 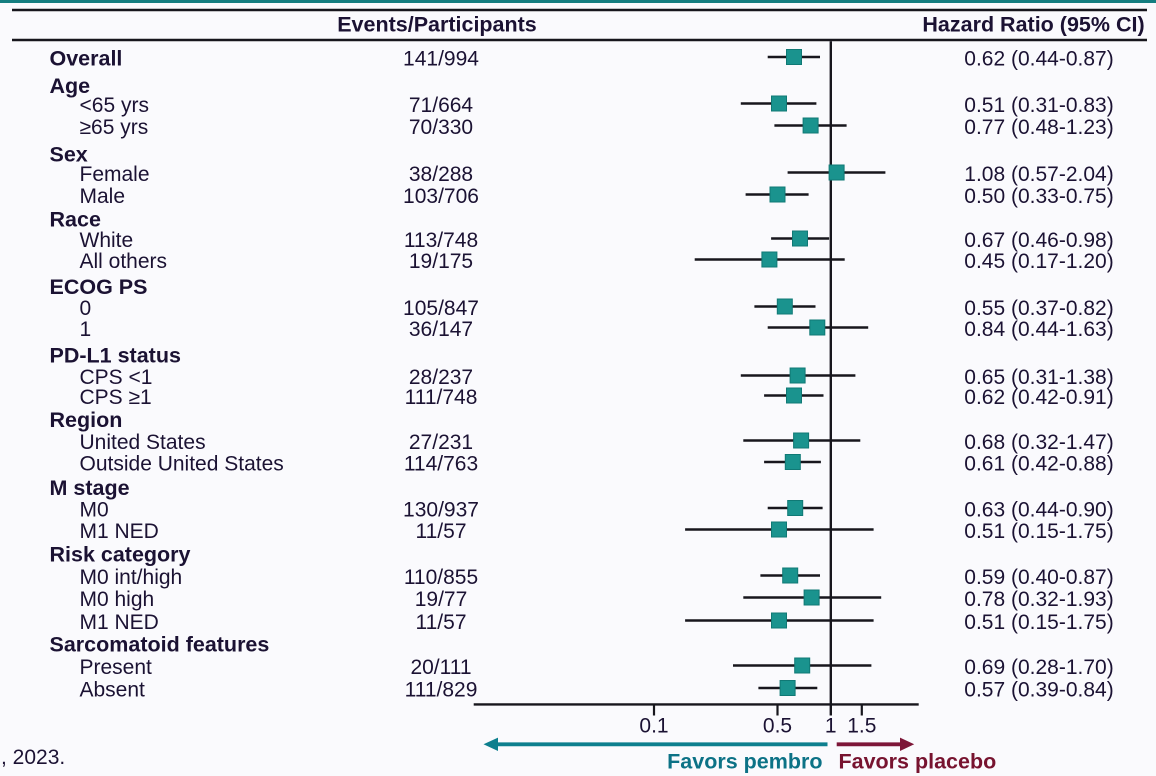 What do you see at coordinates (441, 105) in the screenshot?
I see `svg-text: 71/664` at bounding box center [441, 105].